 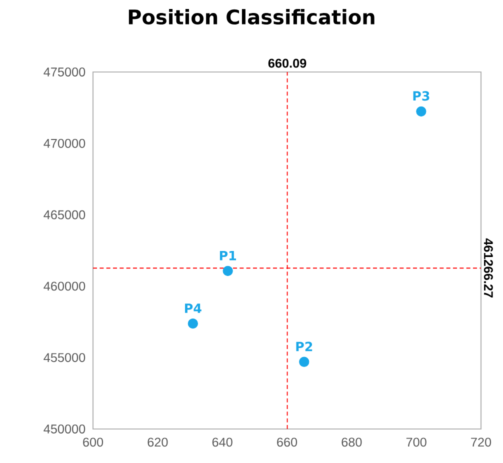 I want to click on x-tick-label: 660, so click(x=287, y=442).